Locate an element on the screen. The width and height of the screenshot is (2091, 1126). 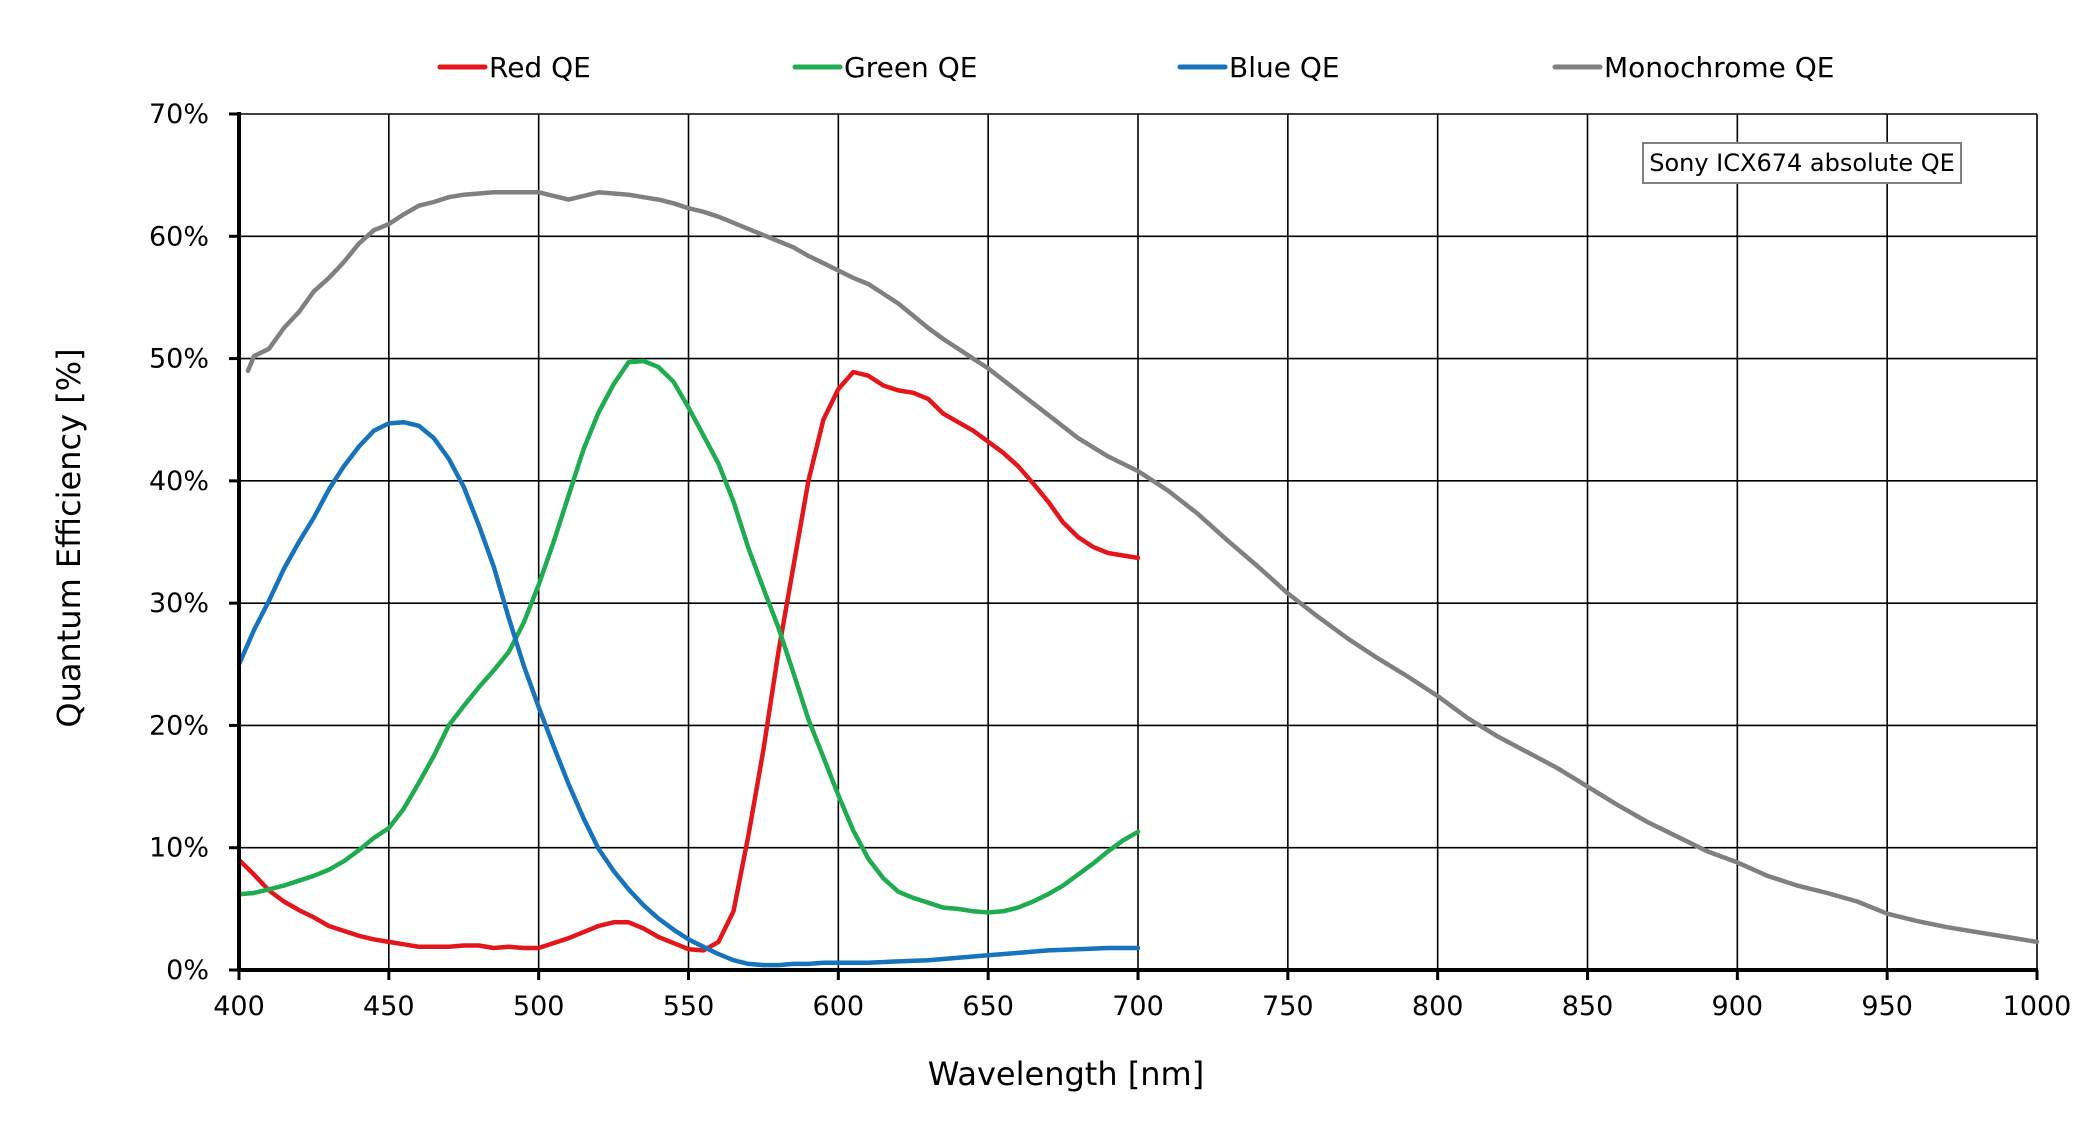
x-tick-label: 850 is located at coordinates (1588, 1006).